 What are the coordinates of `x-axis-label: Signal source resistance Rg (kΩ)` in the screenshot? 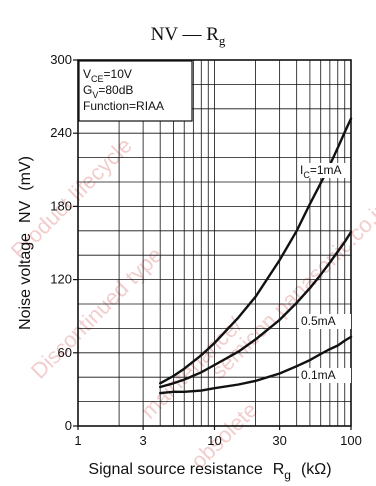 It's located at (209, 471).